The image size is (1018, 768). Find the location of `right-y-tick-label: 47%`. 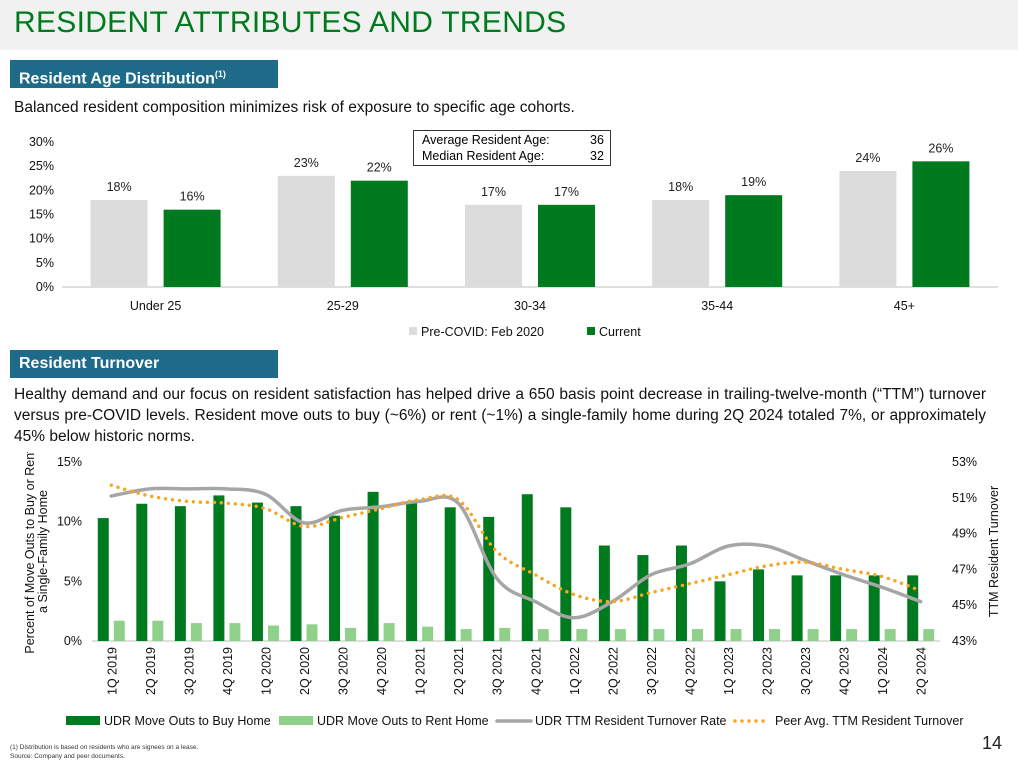

right-y-tick-label: 47% is located at coordinates (964, 569).